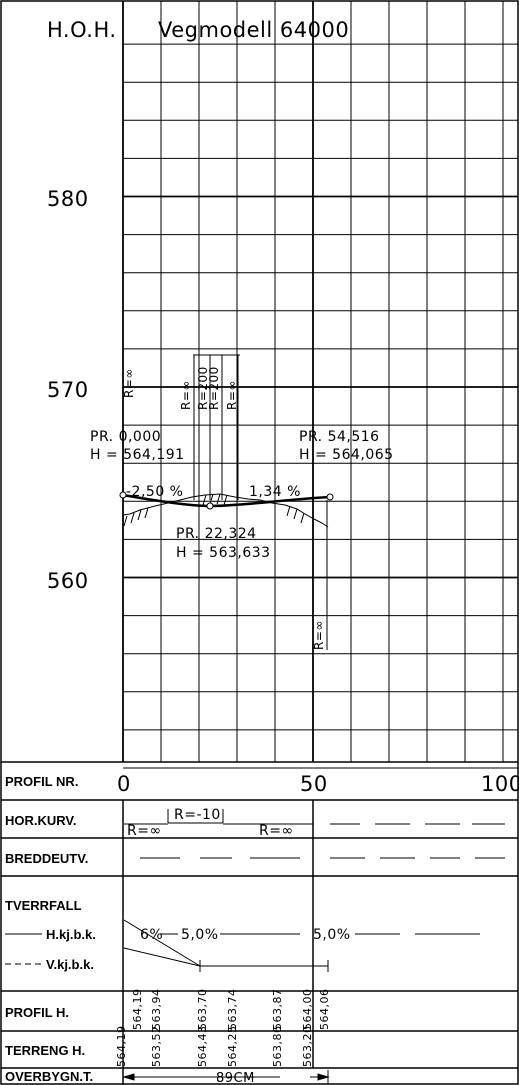 The width and height of the screenshot is (519, 1085). I want to click on terreng-h-value: 564,25, so click(232, 1047).